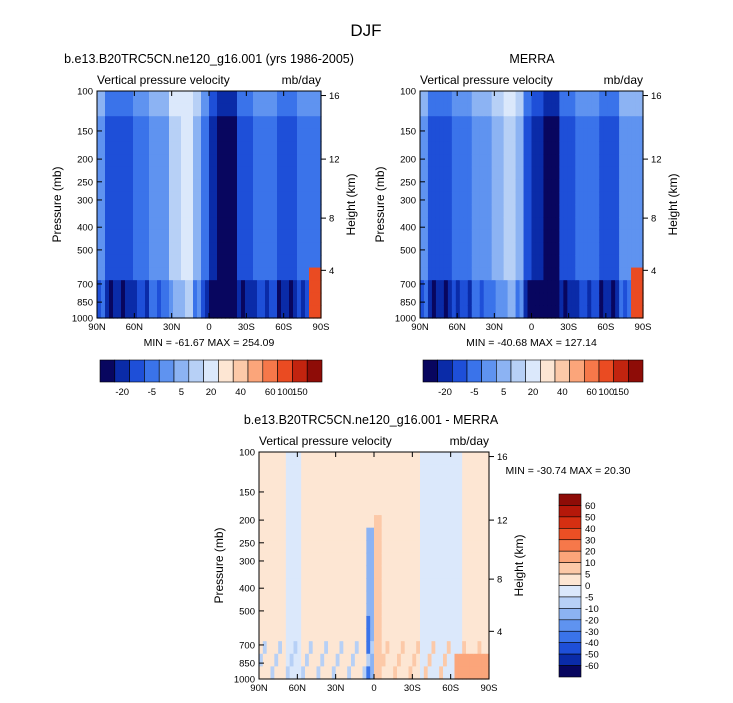  Describe the element at coordinates (85, 228) in the screenshot. I see `y-tick-label: 400` at that location.